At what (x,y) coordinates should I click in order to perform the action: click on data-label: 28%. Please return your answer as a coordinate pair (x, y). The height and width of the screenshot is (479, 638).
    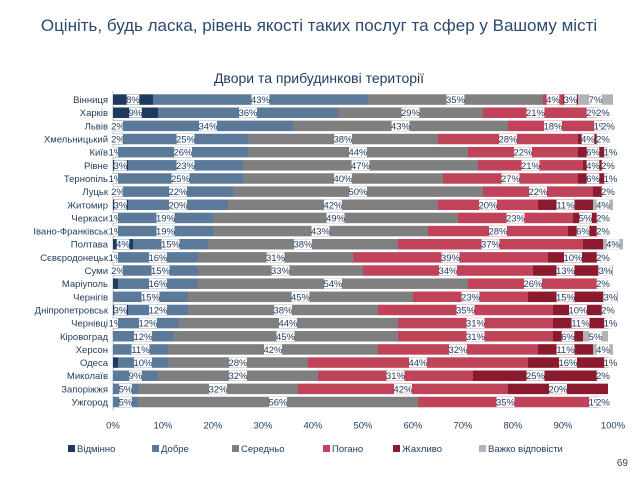
    Looking at the image, I should click on (238, 363).